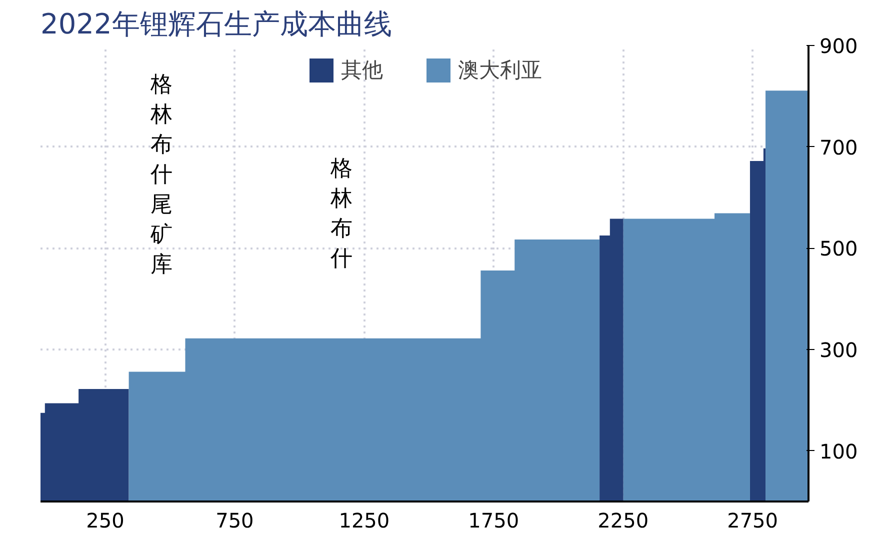  What do you see at coordinates (216, 24) in the screenshot?
I see `chart-title: 2022年锂辉石生产成本曲线` at bounding box center [216, 24].